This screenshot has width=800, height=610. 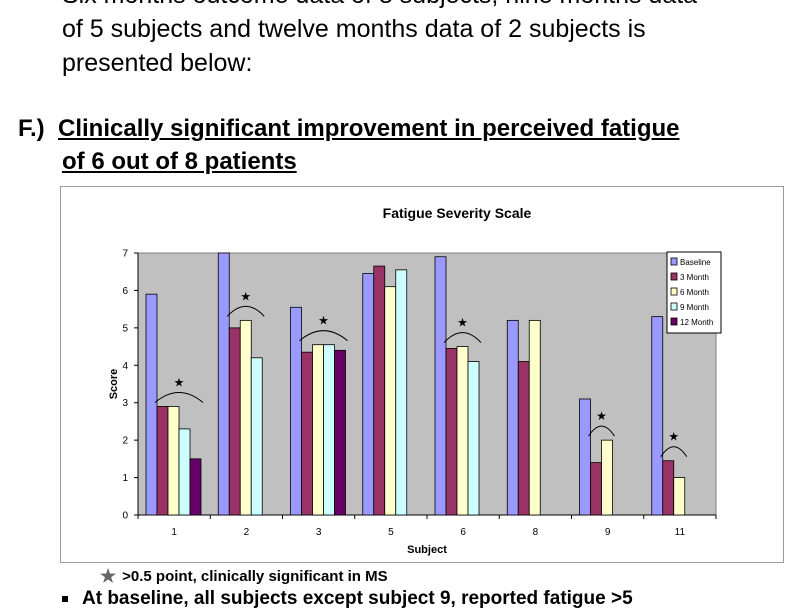 What do you see at coordinates (680, 532) in the screenshot?
I see `x-tick-label: 11` at bounding box center [680, 532].